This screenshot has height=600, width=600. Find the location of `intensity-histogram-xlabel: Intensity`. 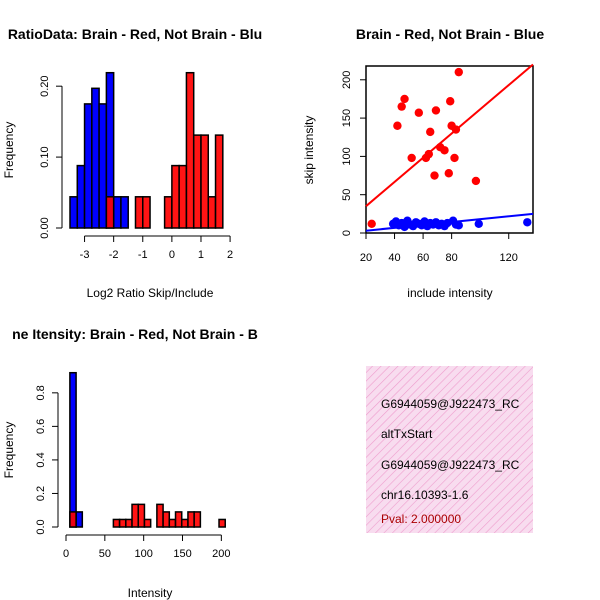

intensity-histogram-xlabel: Intensity is located at coordinates (150, 593).